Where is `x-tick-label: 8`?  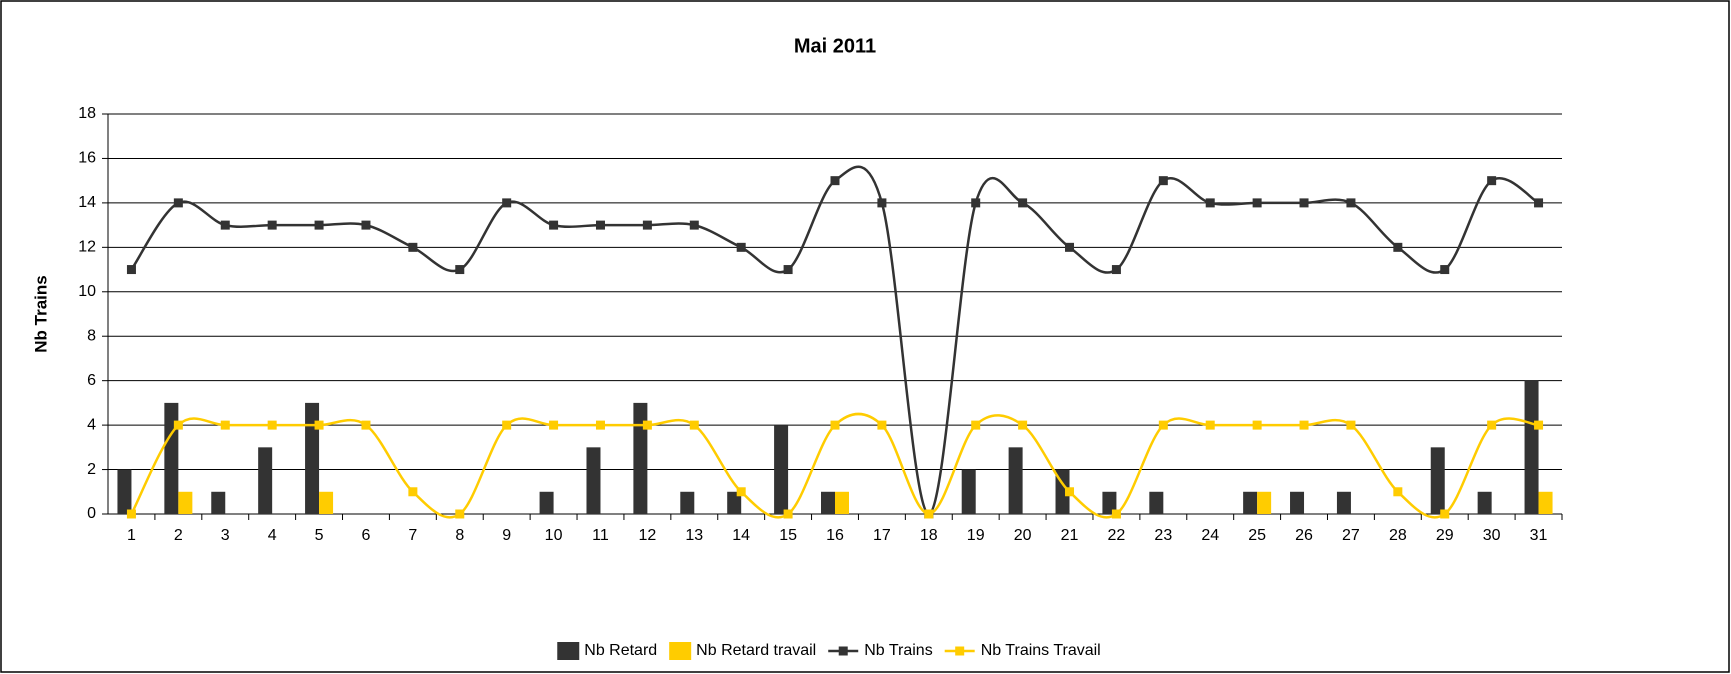 x-tick-label: 8 is located at coordinates (459, 535).